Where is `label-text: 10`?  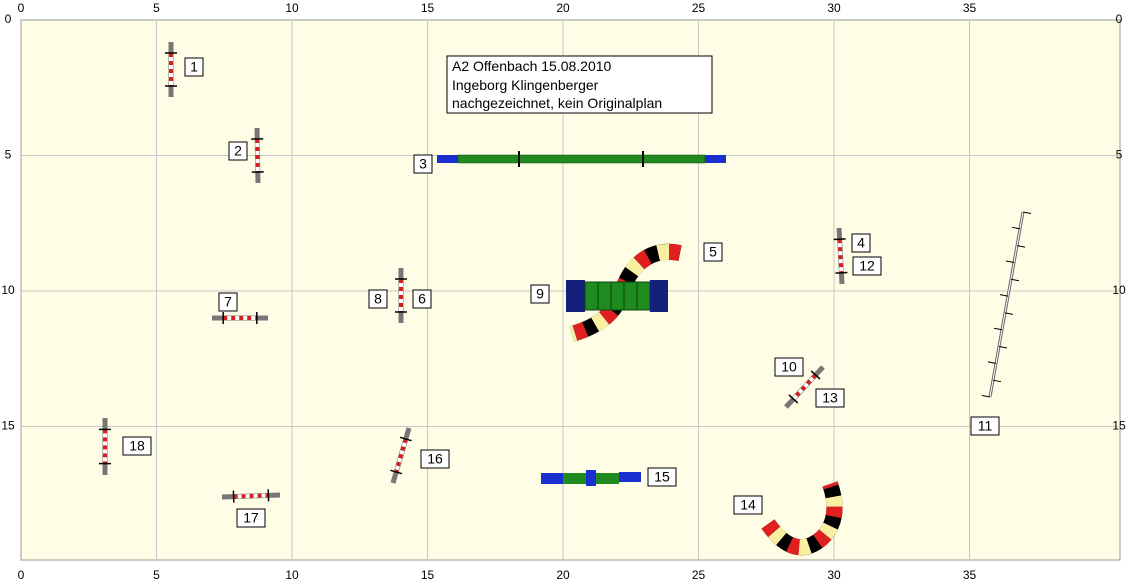 label-text: 10 is located at coordinates (789, 367).